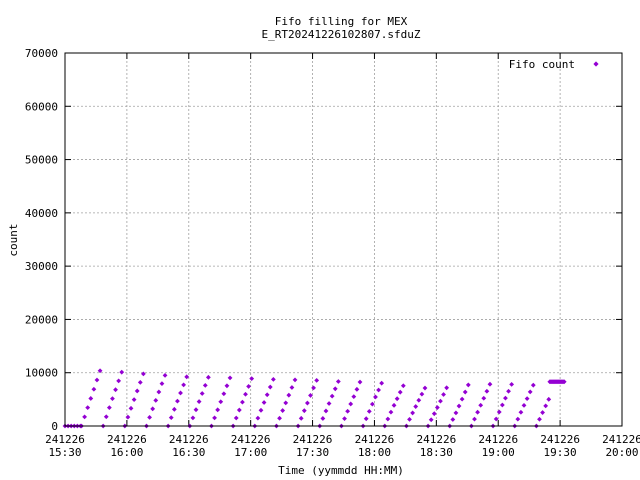 The height and width of the screenshot is (480, 640). Describe the element at coordinates (41, 213) in the screenshot. I see `y-tick-label: 40000` at that location.